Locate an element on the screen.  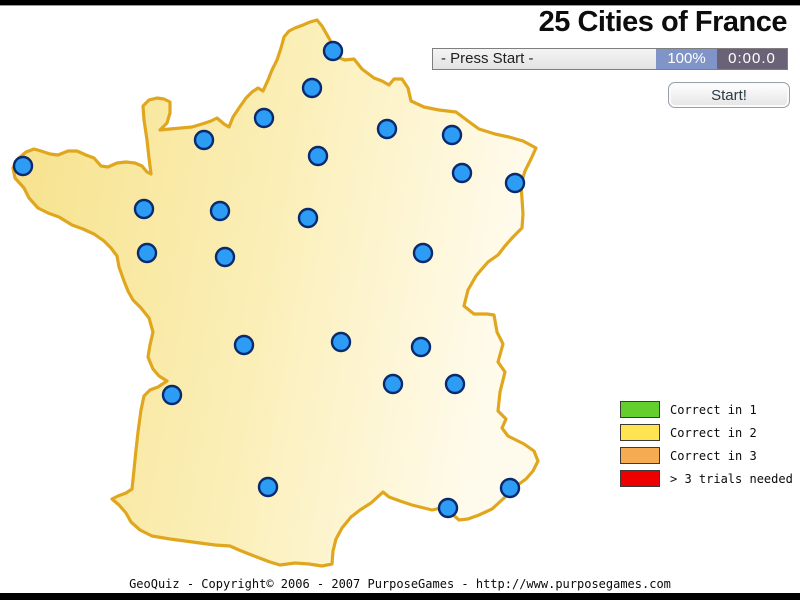
status-message: - Press Start - is located at coordinates (544, 59).